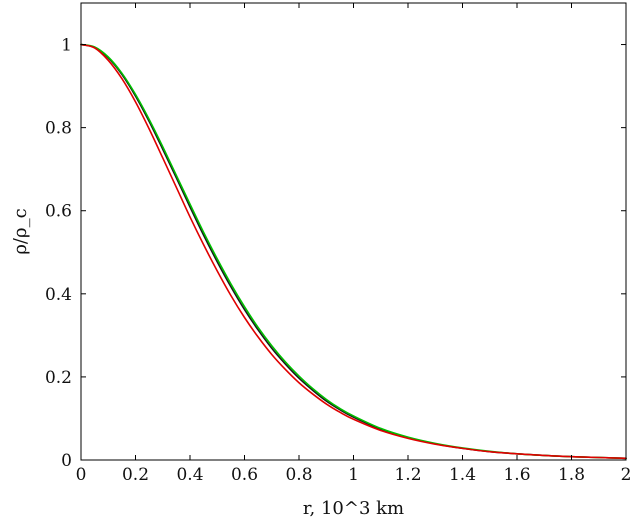 The width and height of the screenshot is (637, 527). Describe the element at coordinates (571, 475) in the screenshot. I see `x-tick-label: 1.8` at that location.